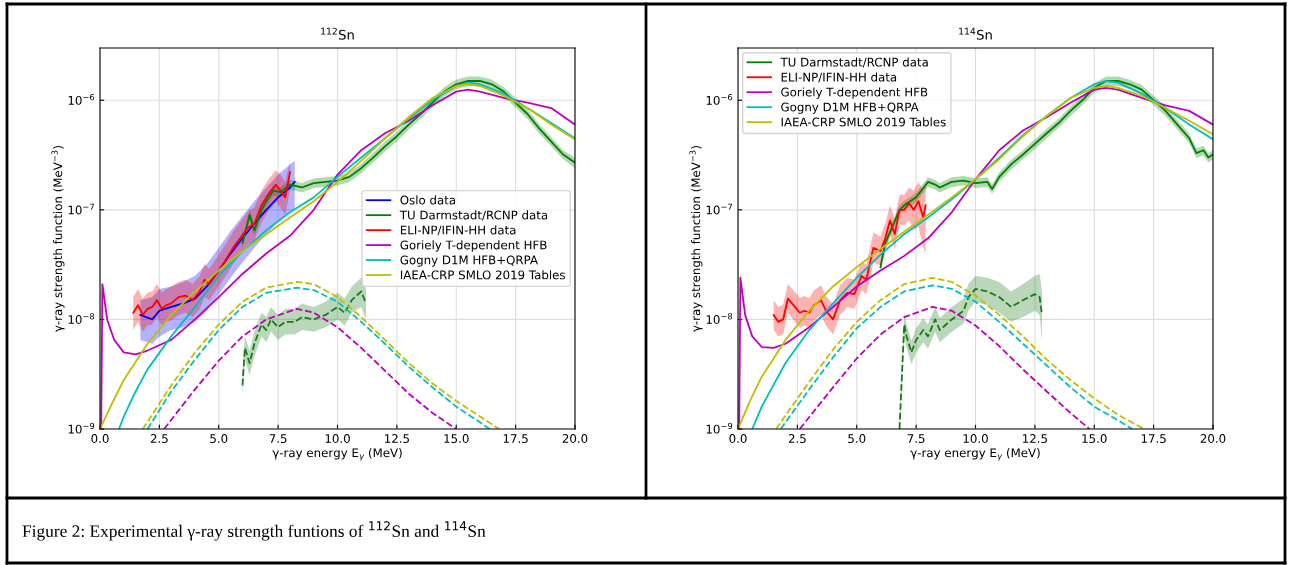 The image size is (1297, 565). Describe the element at coordinates (254, 531) in the screenshot. I see `caption: Figure 2: Experimental γ-ray strength funtions of $^{112}$Sn and $^{114}$Sn` at that location.